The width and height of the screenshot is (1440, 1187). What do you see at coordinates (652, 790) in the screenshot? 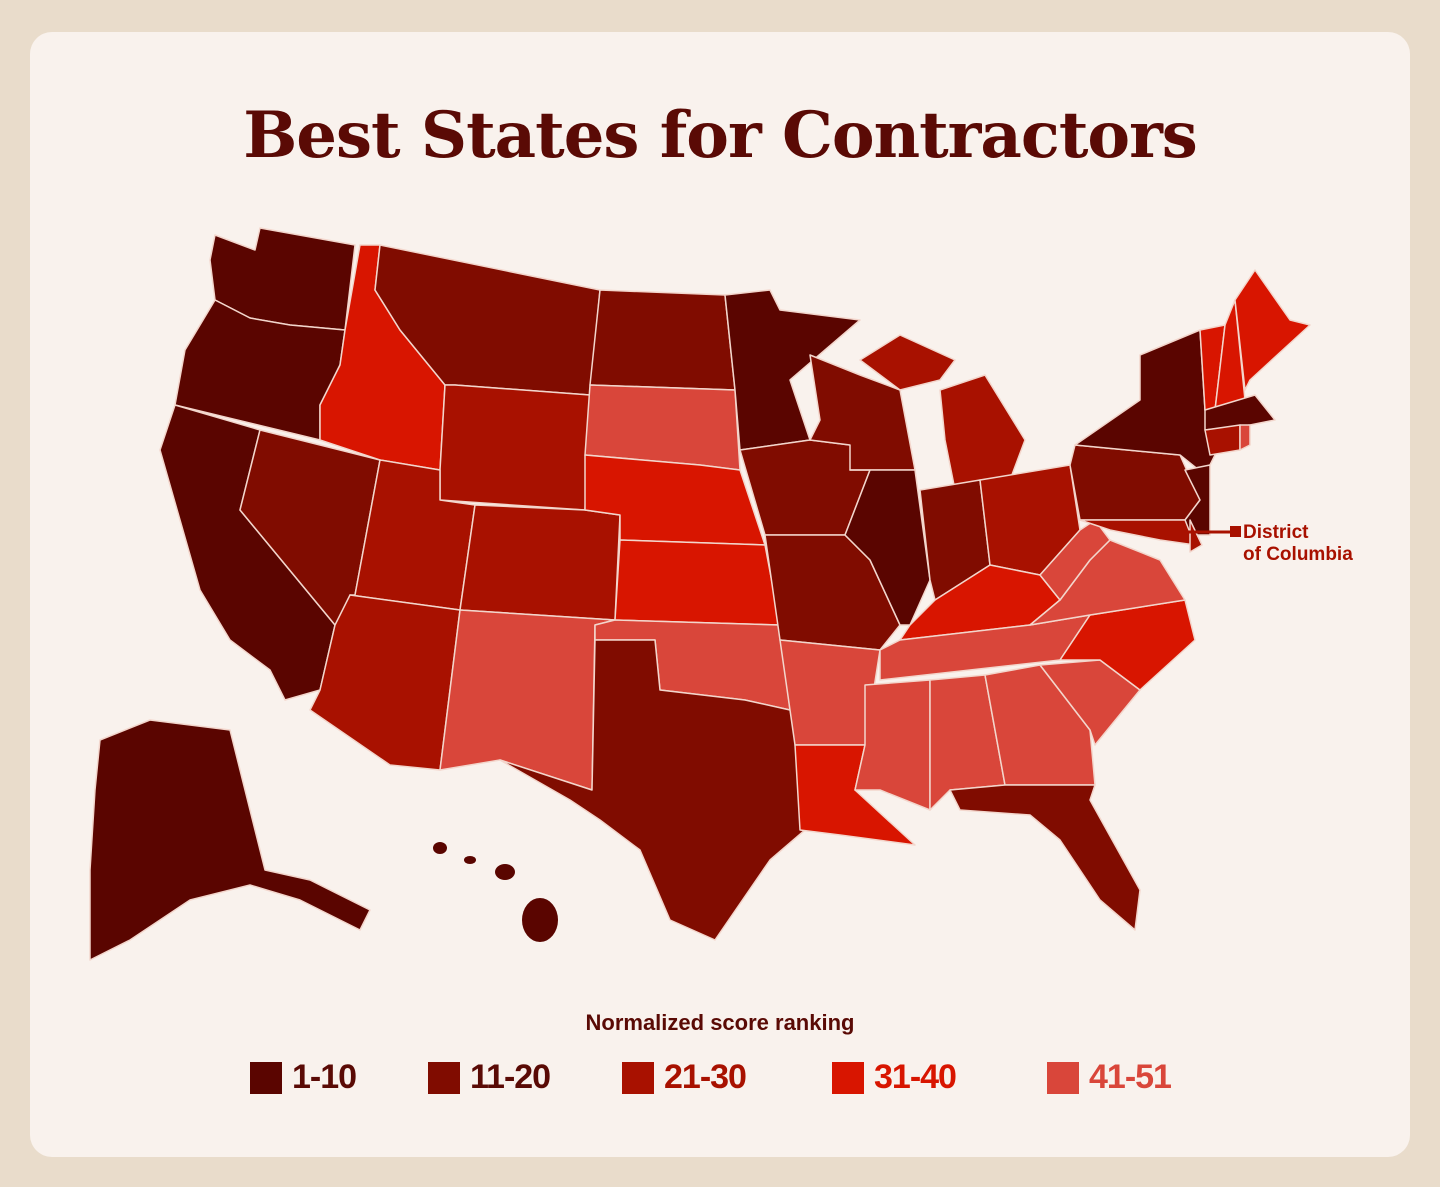
I see `state-tx` at bounding box center [652, 790].